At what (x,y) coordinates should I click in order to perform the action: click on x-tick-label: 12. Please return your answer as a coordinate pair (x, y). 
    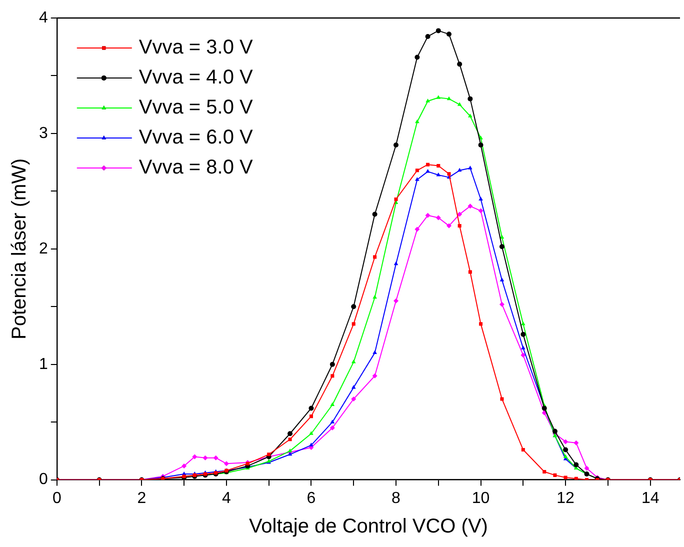
    Looking at the image, I should click on (565, 498).